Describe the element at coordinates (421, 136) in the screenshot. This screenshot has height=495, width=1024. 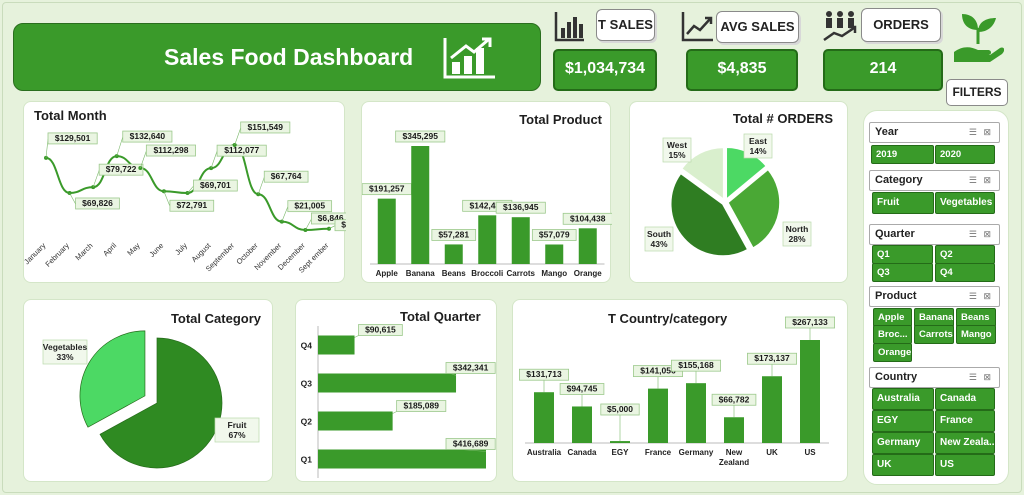
I see `data-label: $345,295` at that location.